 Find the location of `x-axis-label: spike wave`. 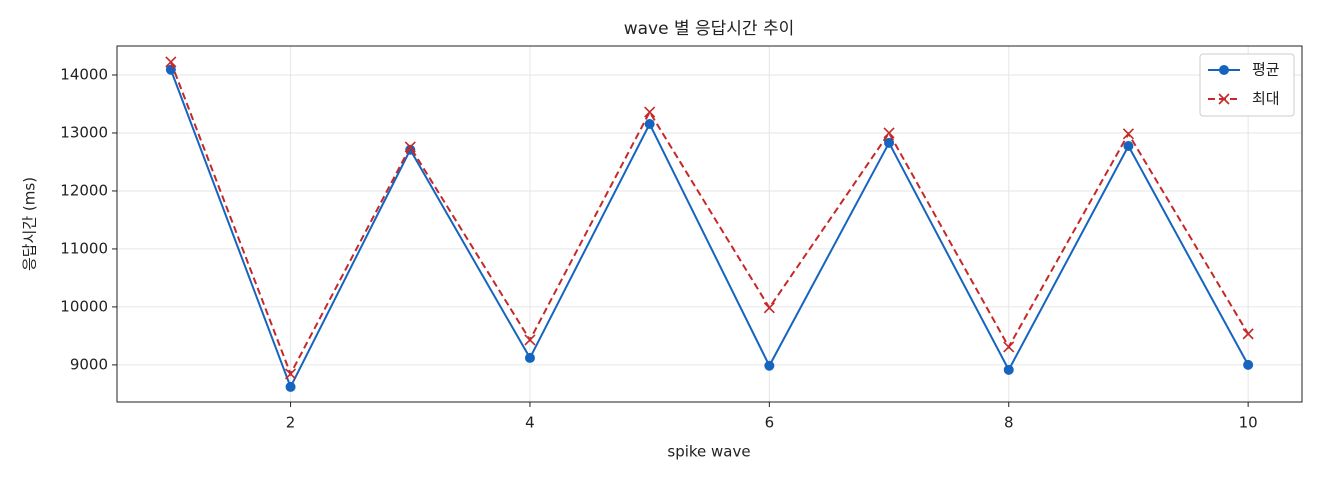

x-axis-label: spike wave is located at coordinates (708, 452).